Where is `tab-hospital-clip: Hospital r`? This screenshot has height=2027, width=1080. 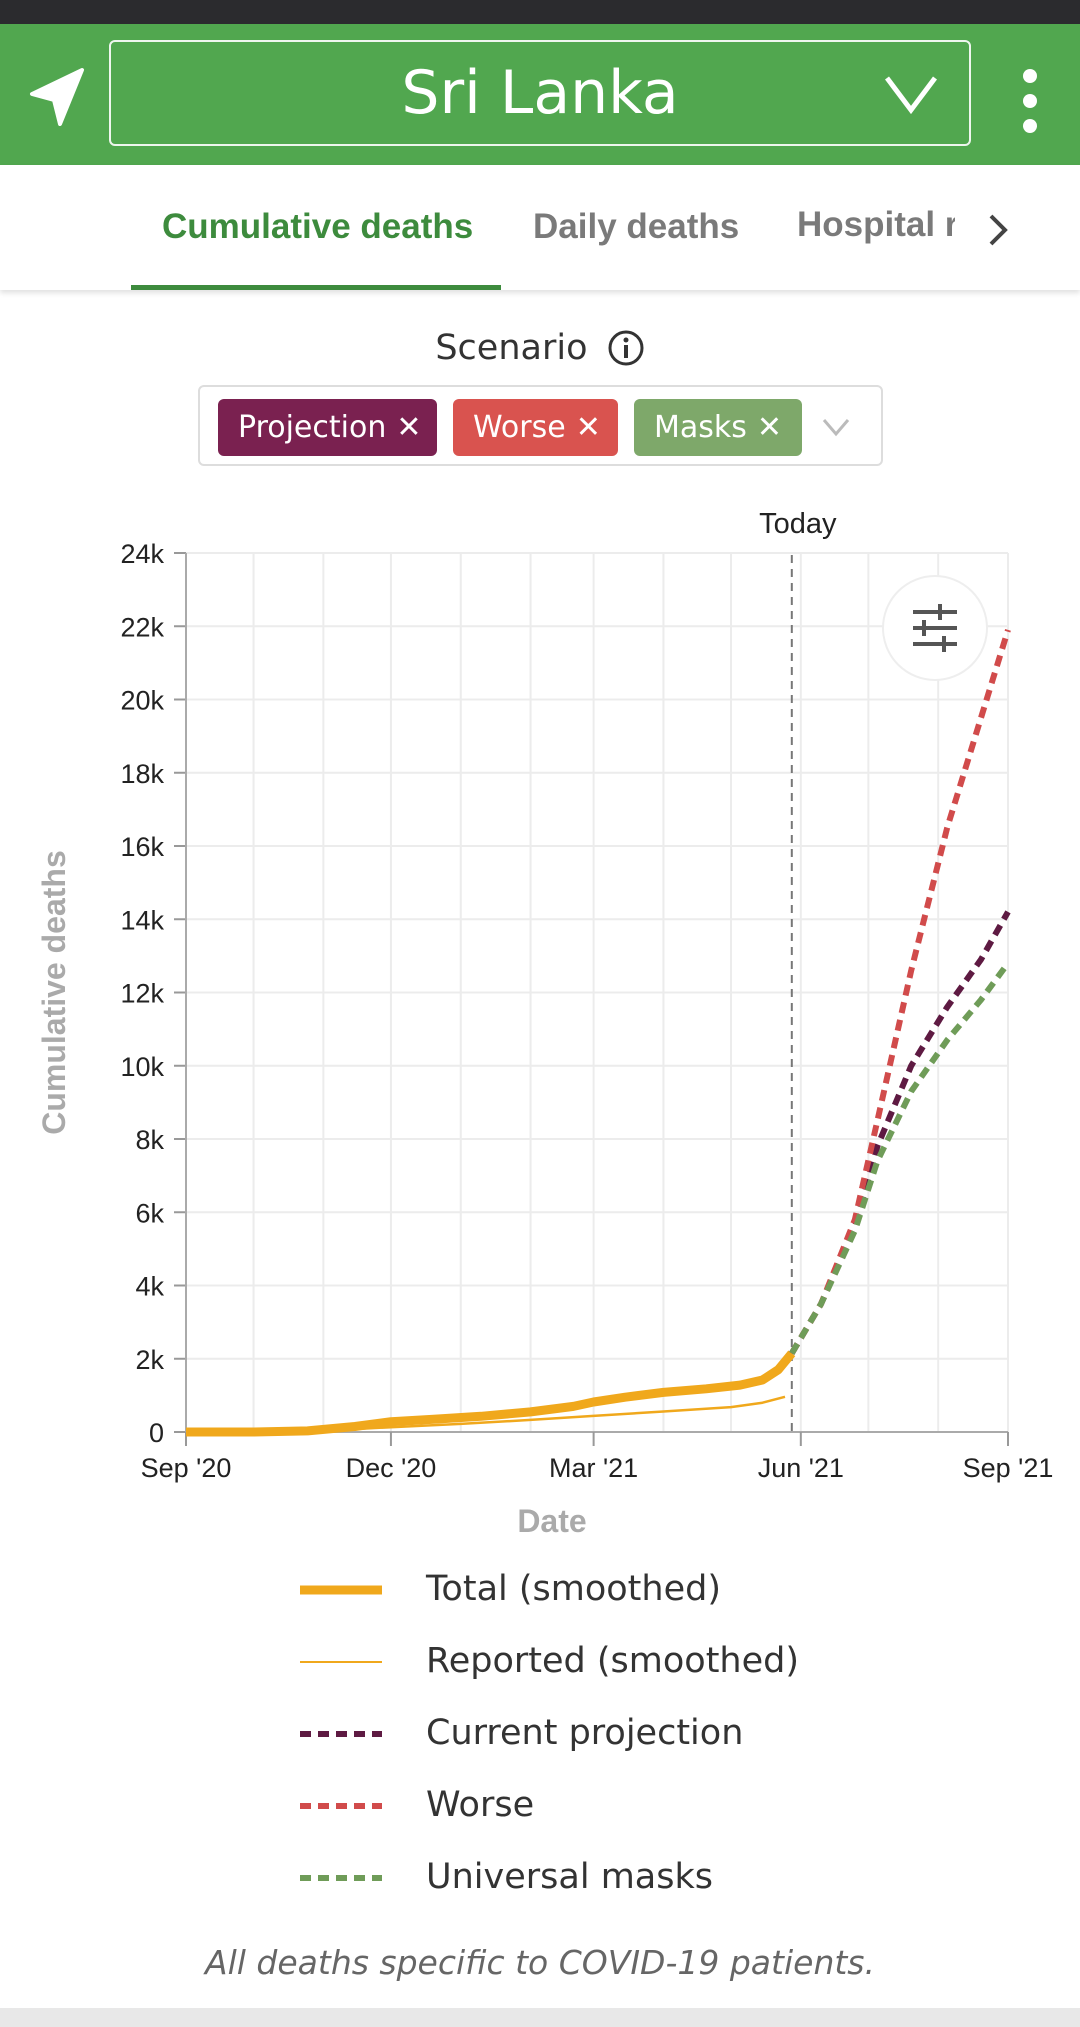 tab-hospital-clip: Hospital r is located at coordinates (872, 230).